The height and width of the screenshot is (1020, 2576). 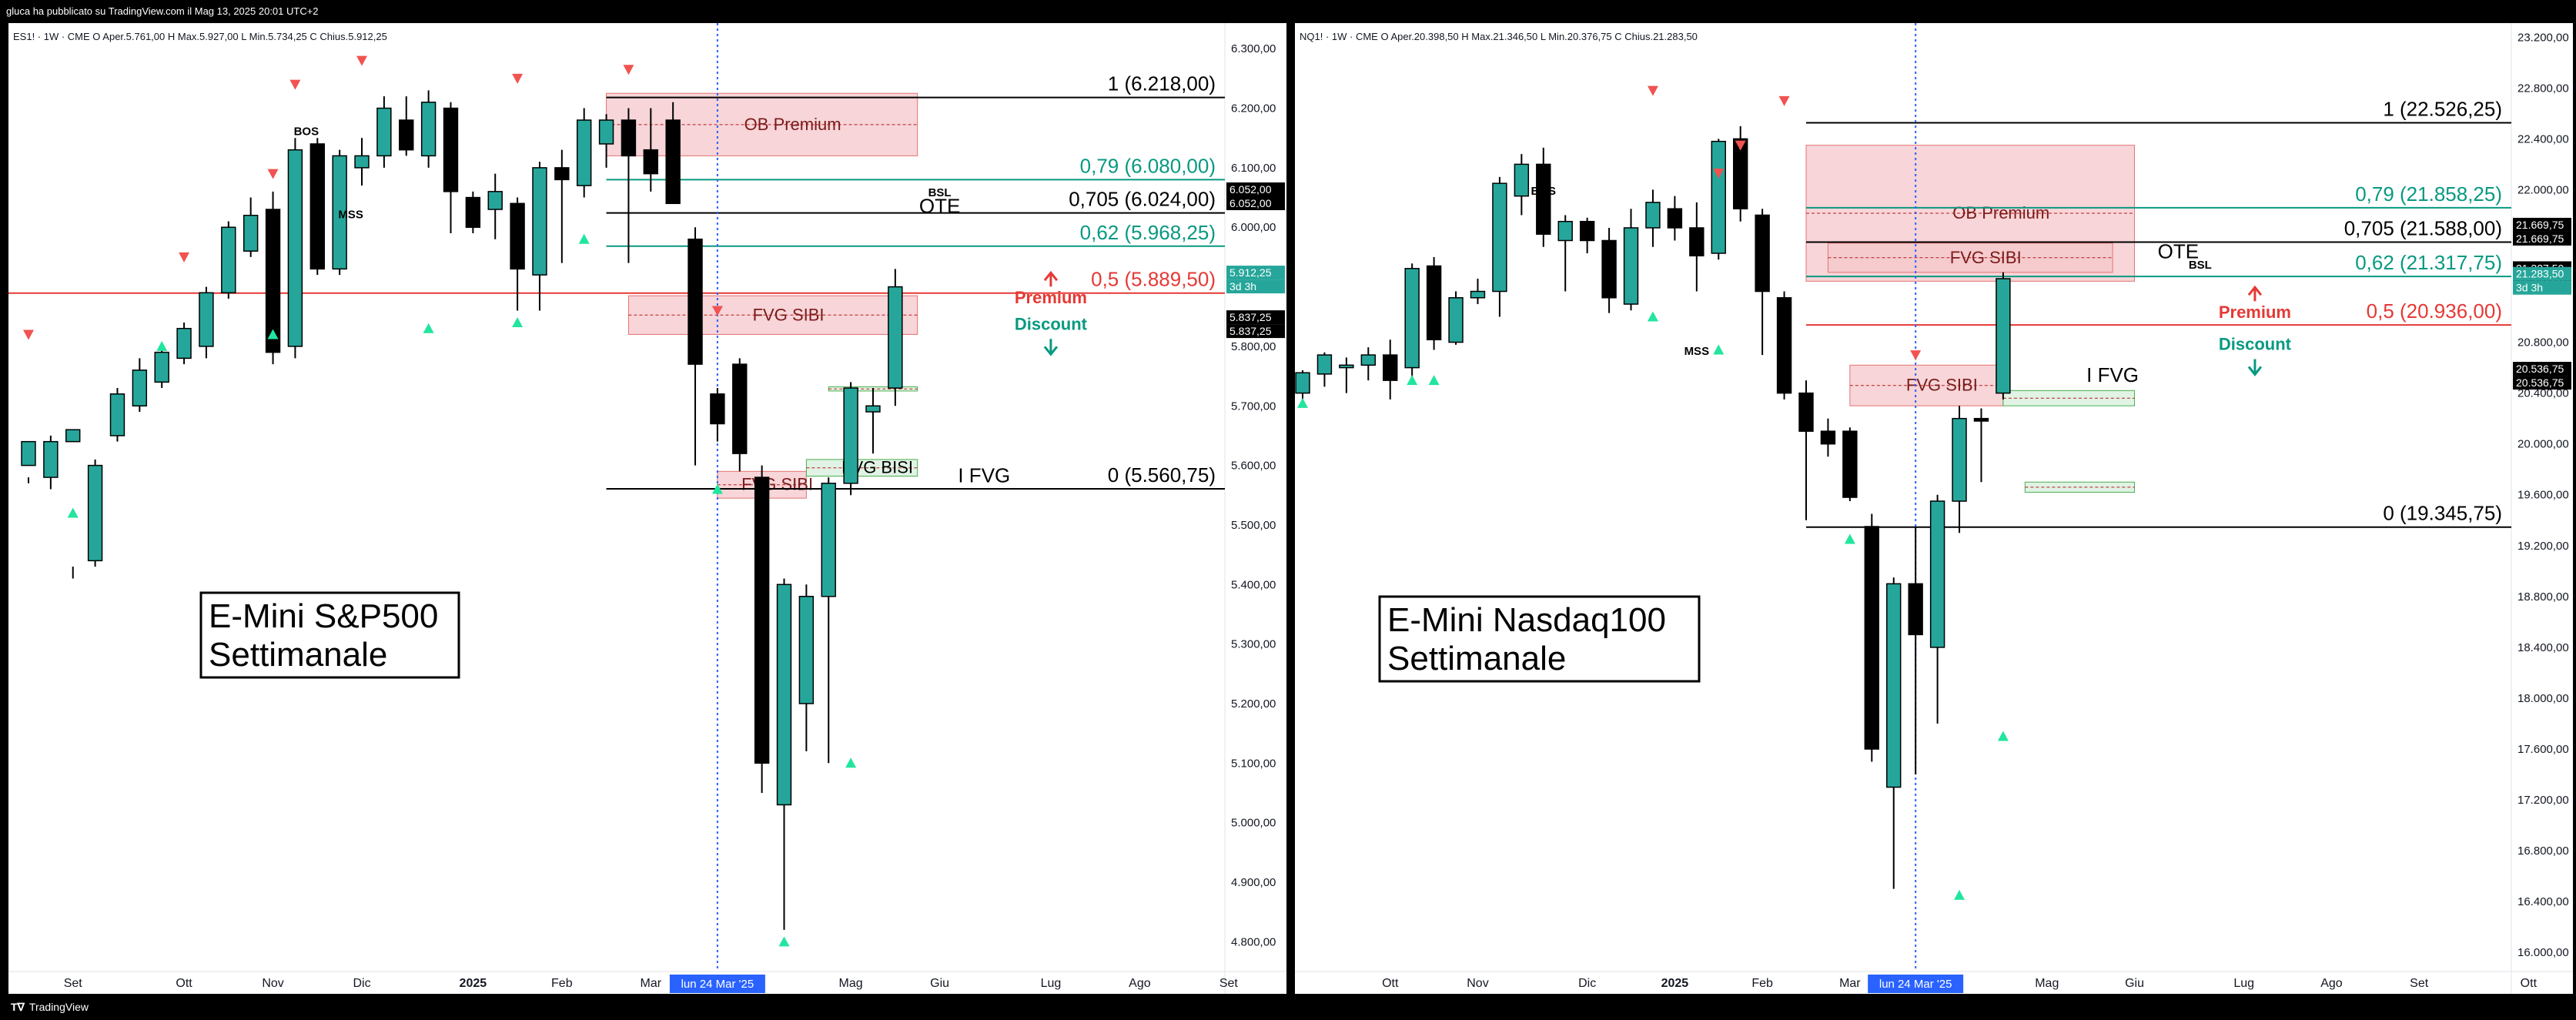 I want to click on time-tick-label: Giu, so click(x=940, y=984).